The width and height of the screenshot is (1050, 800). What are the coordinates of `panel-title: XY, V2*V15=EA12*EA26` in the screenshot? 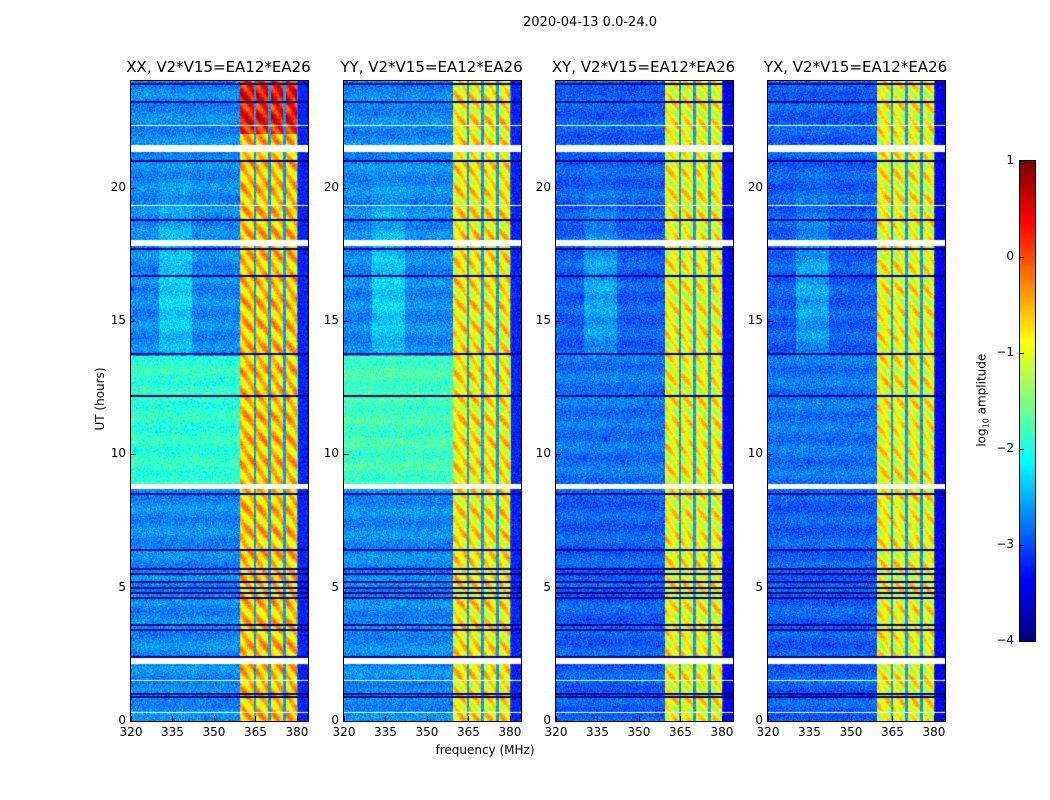 It's located at (643, 67).